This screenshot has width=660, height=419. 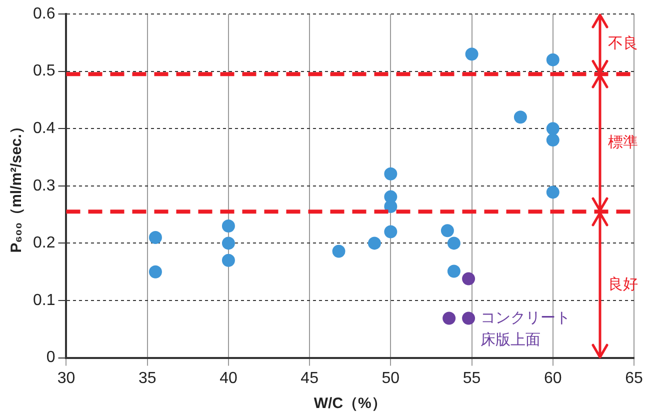 I want to click on x-tick-label: 30, so click(x=66, y=378).